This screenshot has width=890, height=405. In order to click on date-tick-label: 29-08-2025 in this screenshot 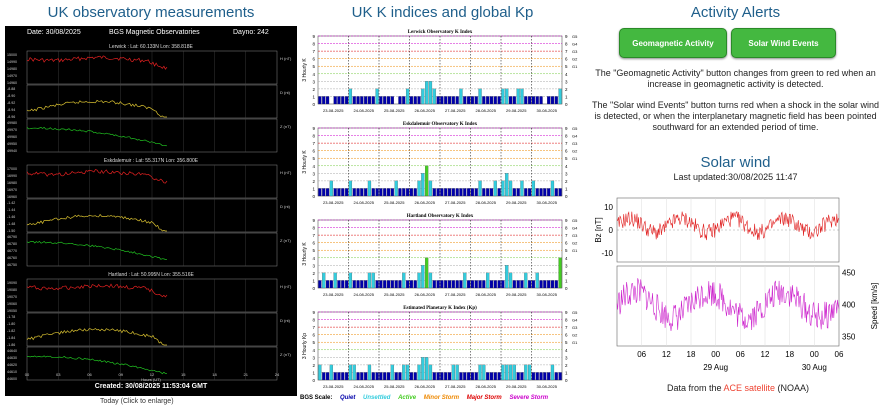, I will do `click(516, 202)`.